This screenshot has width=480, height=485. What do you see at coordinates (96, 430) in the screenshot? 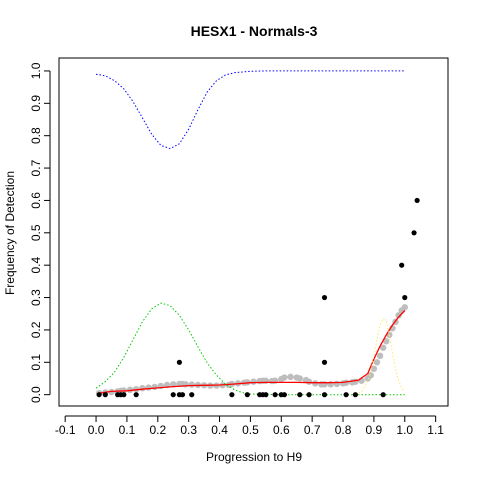
I see `x-tick-label: 0.0` at bounding box center [96, 430].